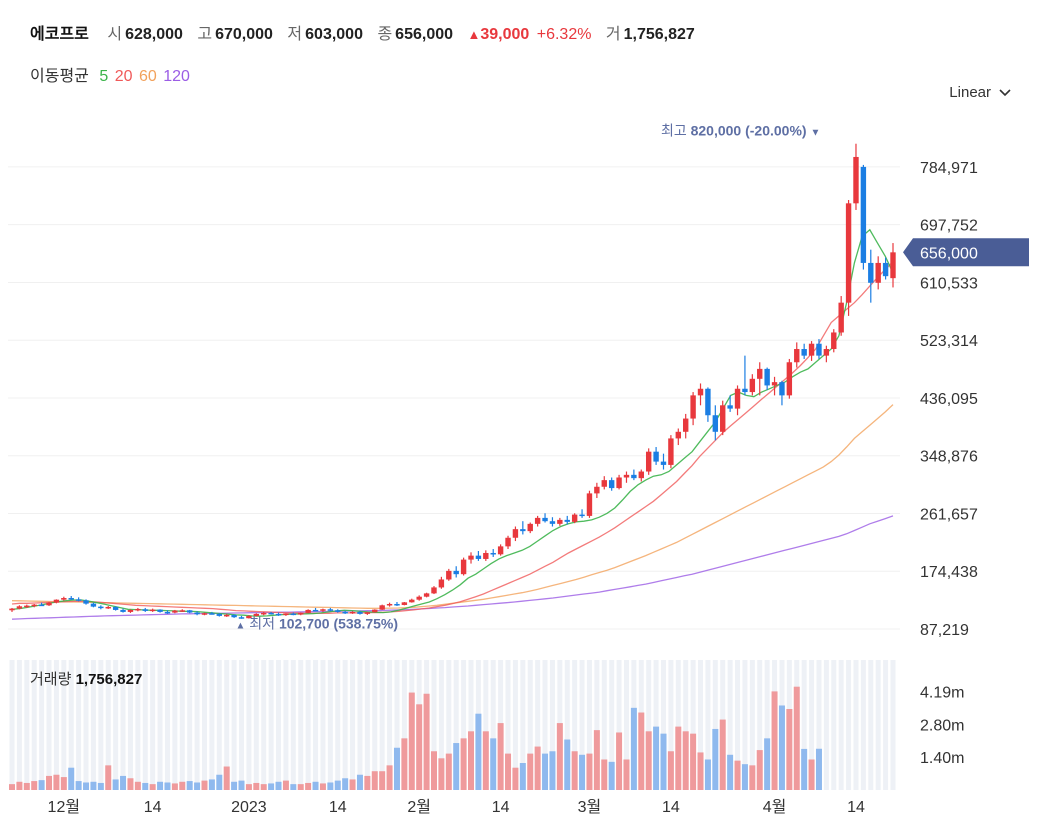 The width and height of the screenshot is (1047, 831). Describe the element at coordinates (856, 807) in the screenshot. I see `date-tick-label: 14` at that location.